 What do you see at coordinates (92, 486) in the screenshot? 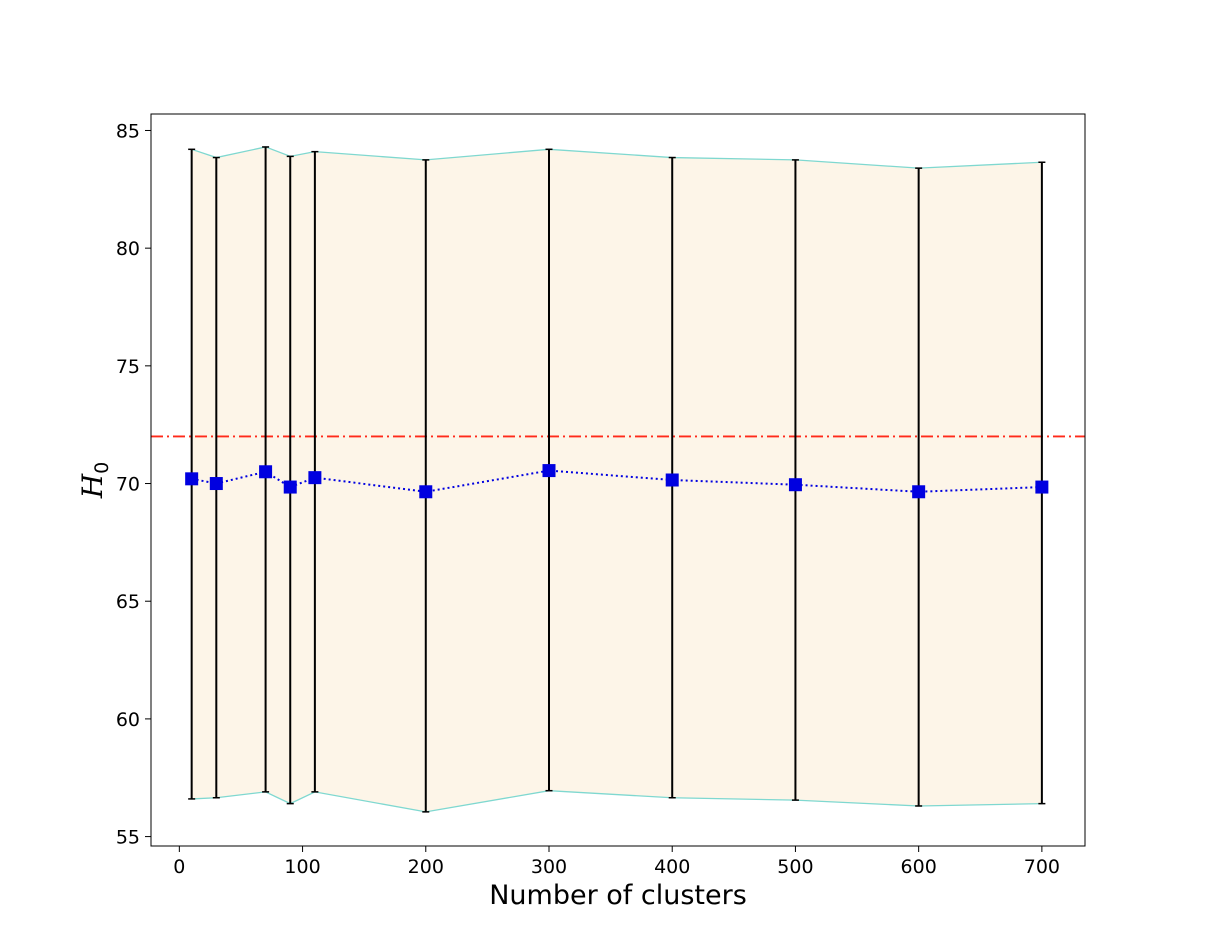
I see `y-axis-title-main: H` at bounding box center [92, 486].